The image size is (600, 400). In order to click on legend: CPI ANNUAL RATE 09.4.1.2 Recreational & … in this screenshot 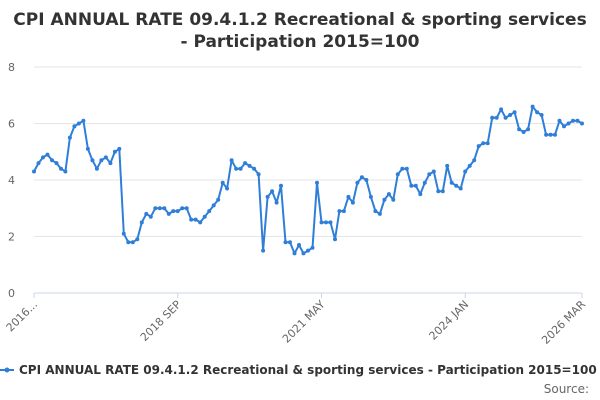, I will do `click(298, 370)`.